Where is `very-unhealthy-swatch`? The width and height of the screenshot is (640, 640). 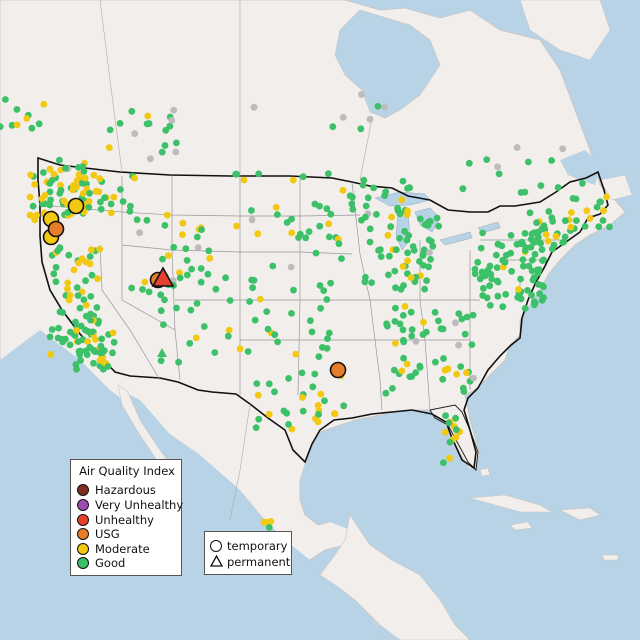 very-unhealthy-swatch is located at coordinates (83, 505).